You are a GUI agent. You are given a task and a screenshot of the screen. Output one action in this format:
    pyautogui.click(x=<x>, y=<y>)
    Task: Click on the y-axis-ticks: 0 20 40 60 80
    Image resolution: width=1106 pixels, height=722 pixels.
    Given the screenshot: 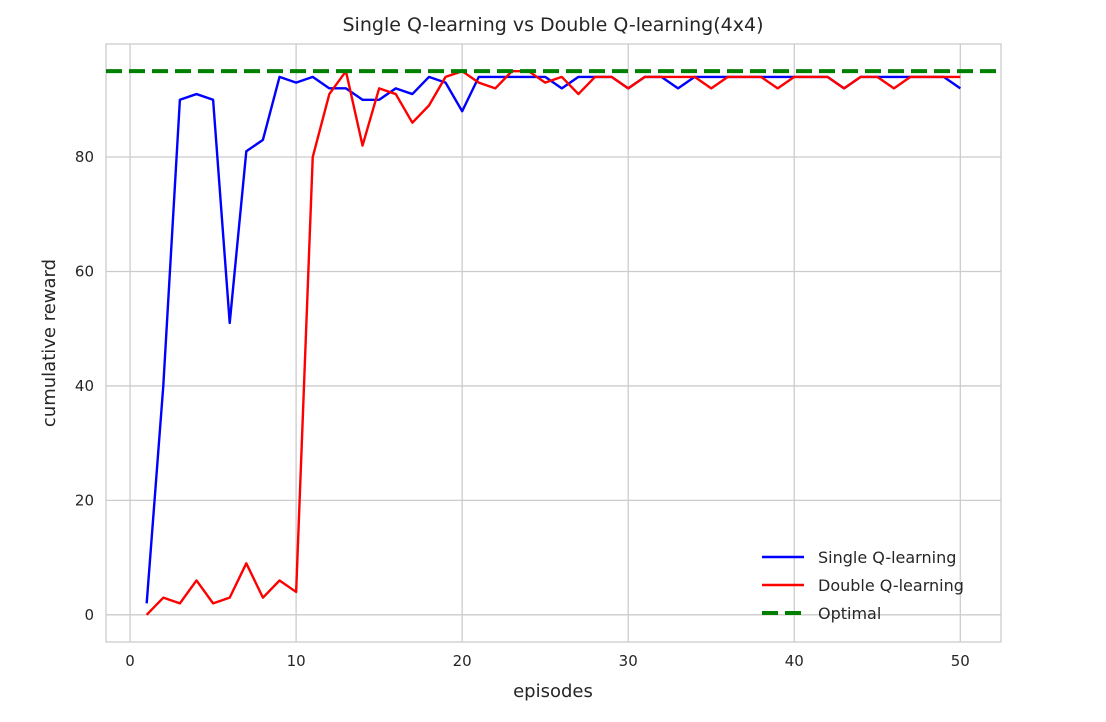 What is the action you would take?
    pyautogui.click(x=84, y=386)
    